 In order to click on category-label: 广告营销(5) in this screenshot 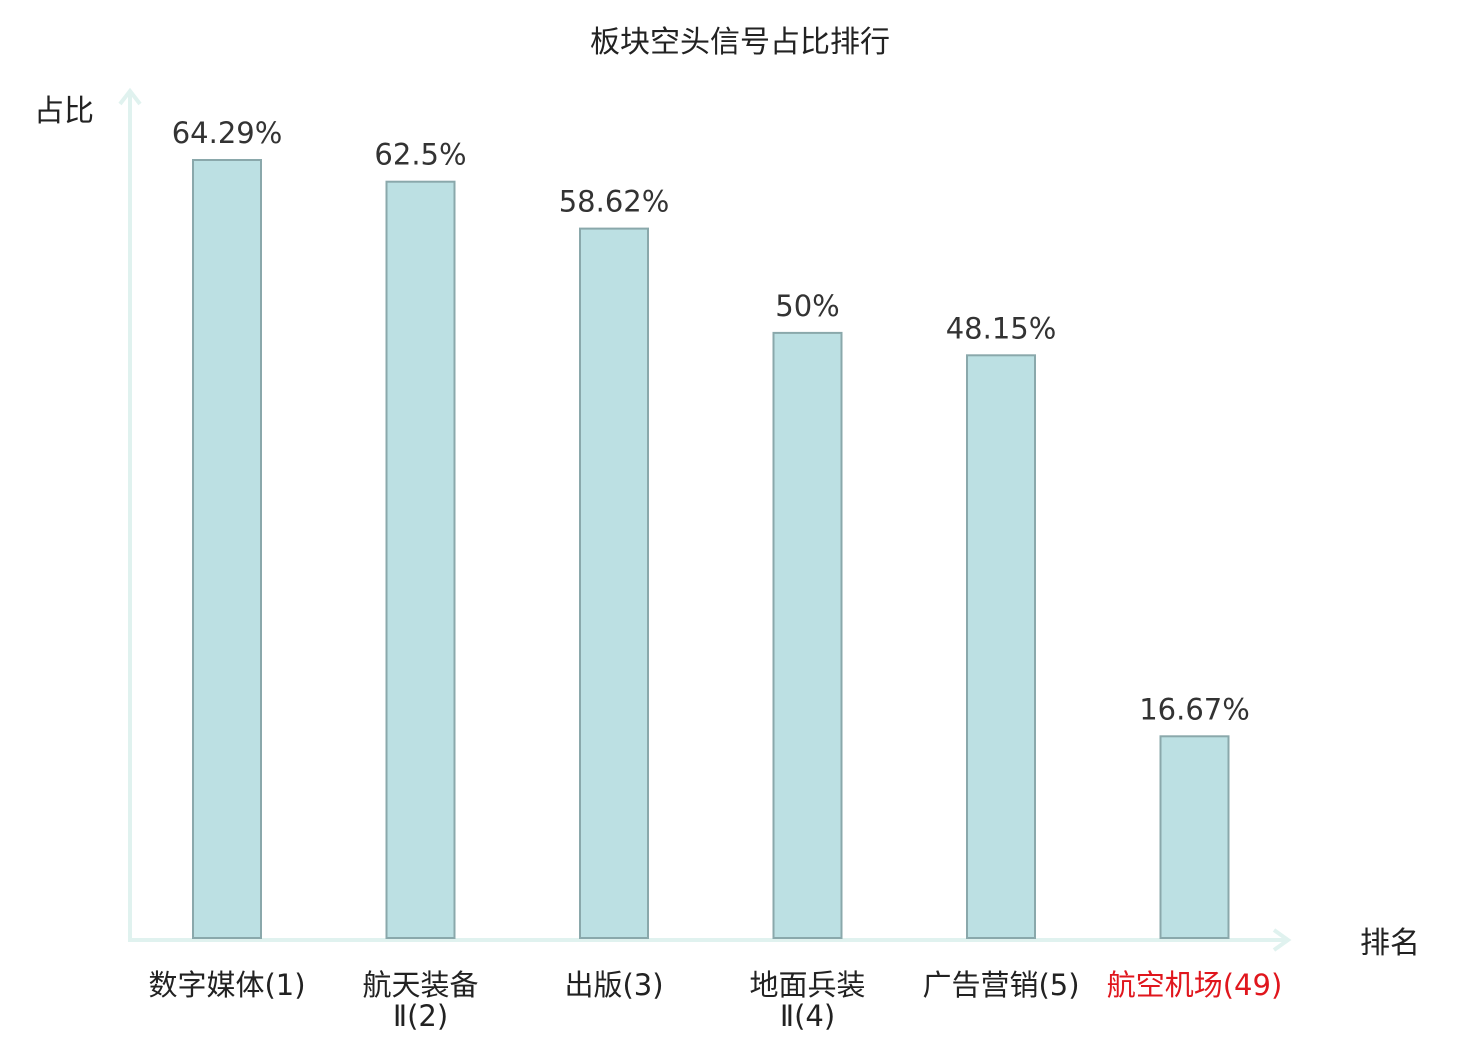, I will do `click(1000, 985)`.